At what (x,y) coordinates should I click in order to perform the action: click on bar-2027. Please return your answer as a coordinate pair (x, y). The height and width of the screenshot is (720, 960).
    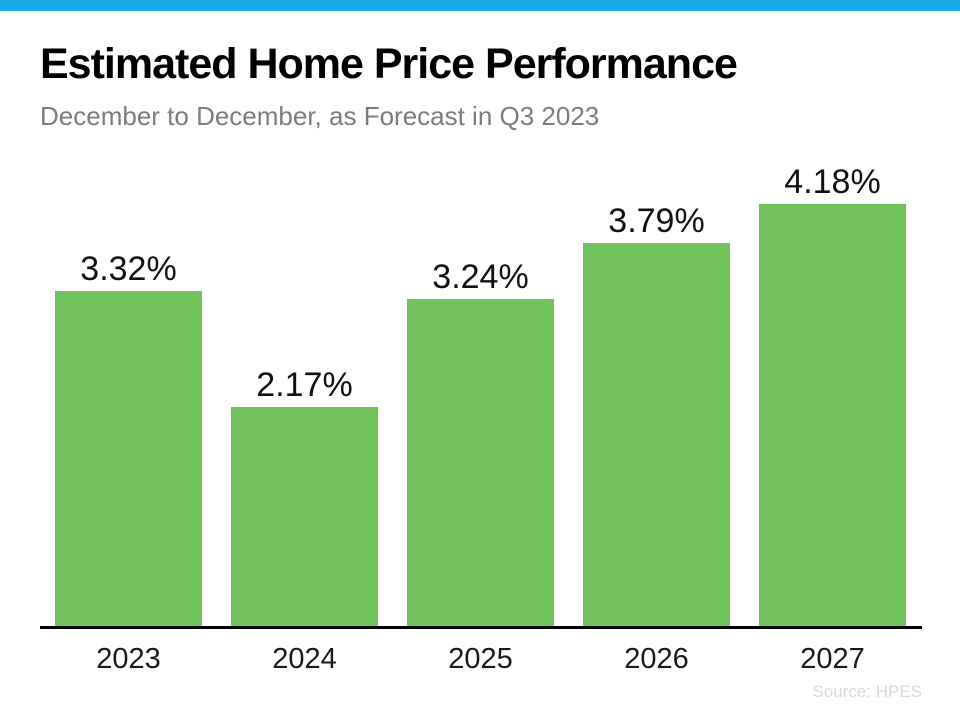
    Looking at the image, I should click on (832, 415).